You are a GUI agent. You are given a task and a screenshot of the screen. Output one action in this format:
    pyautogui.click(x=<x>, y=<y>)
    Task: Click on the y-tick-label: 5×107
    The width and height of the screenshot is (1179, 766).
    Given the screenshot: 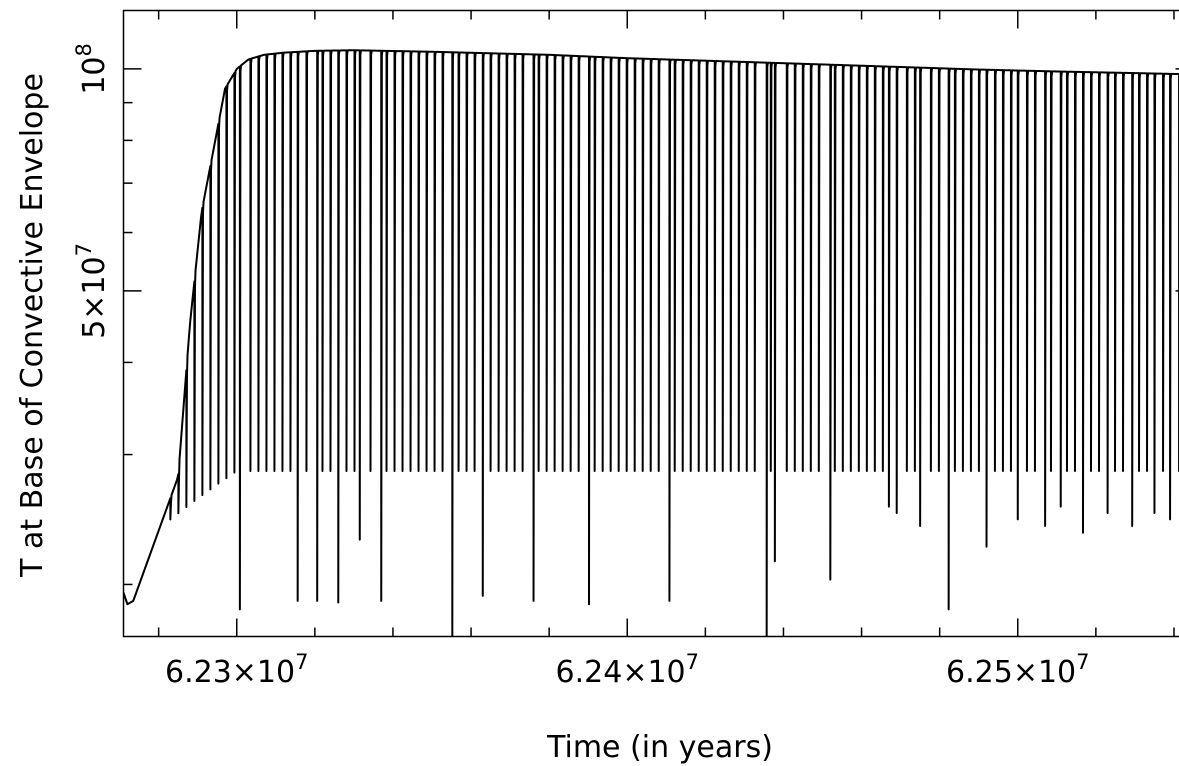 What is the action you would take?
    pyautogui.click(x=92, y=291)
    